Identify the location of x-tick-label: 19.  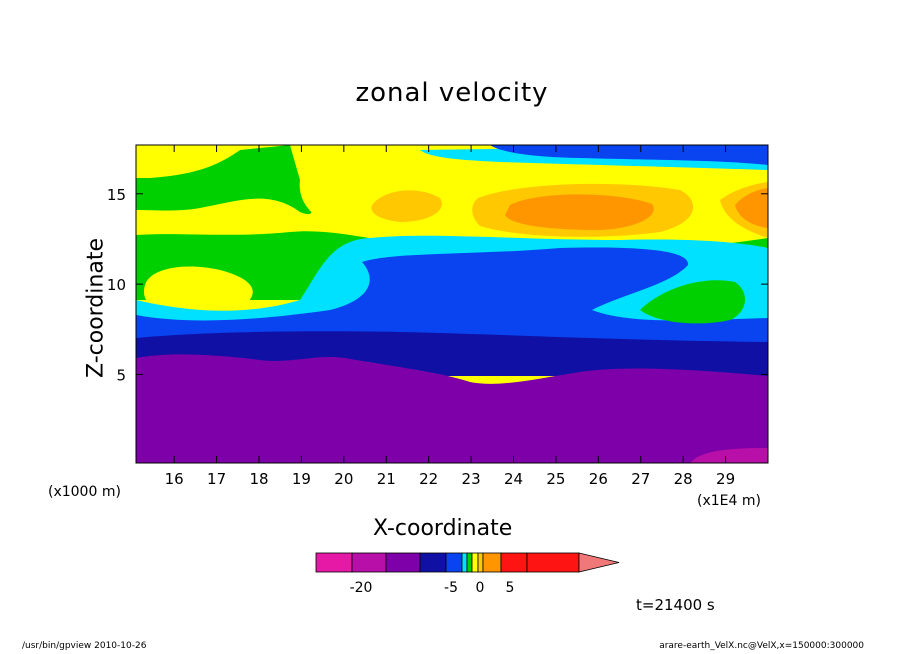
(301, 479).